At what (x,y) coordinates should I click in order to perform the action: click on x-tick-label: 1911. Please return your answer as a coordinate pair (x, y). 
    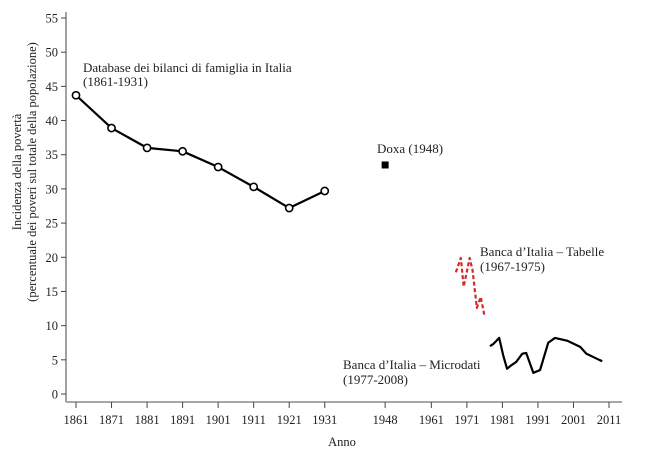
    Looking at the image, I should click on (253, 420).